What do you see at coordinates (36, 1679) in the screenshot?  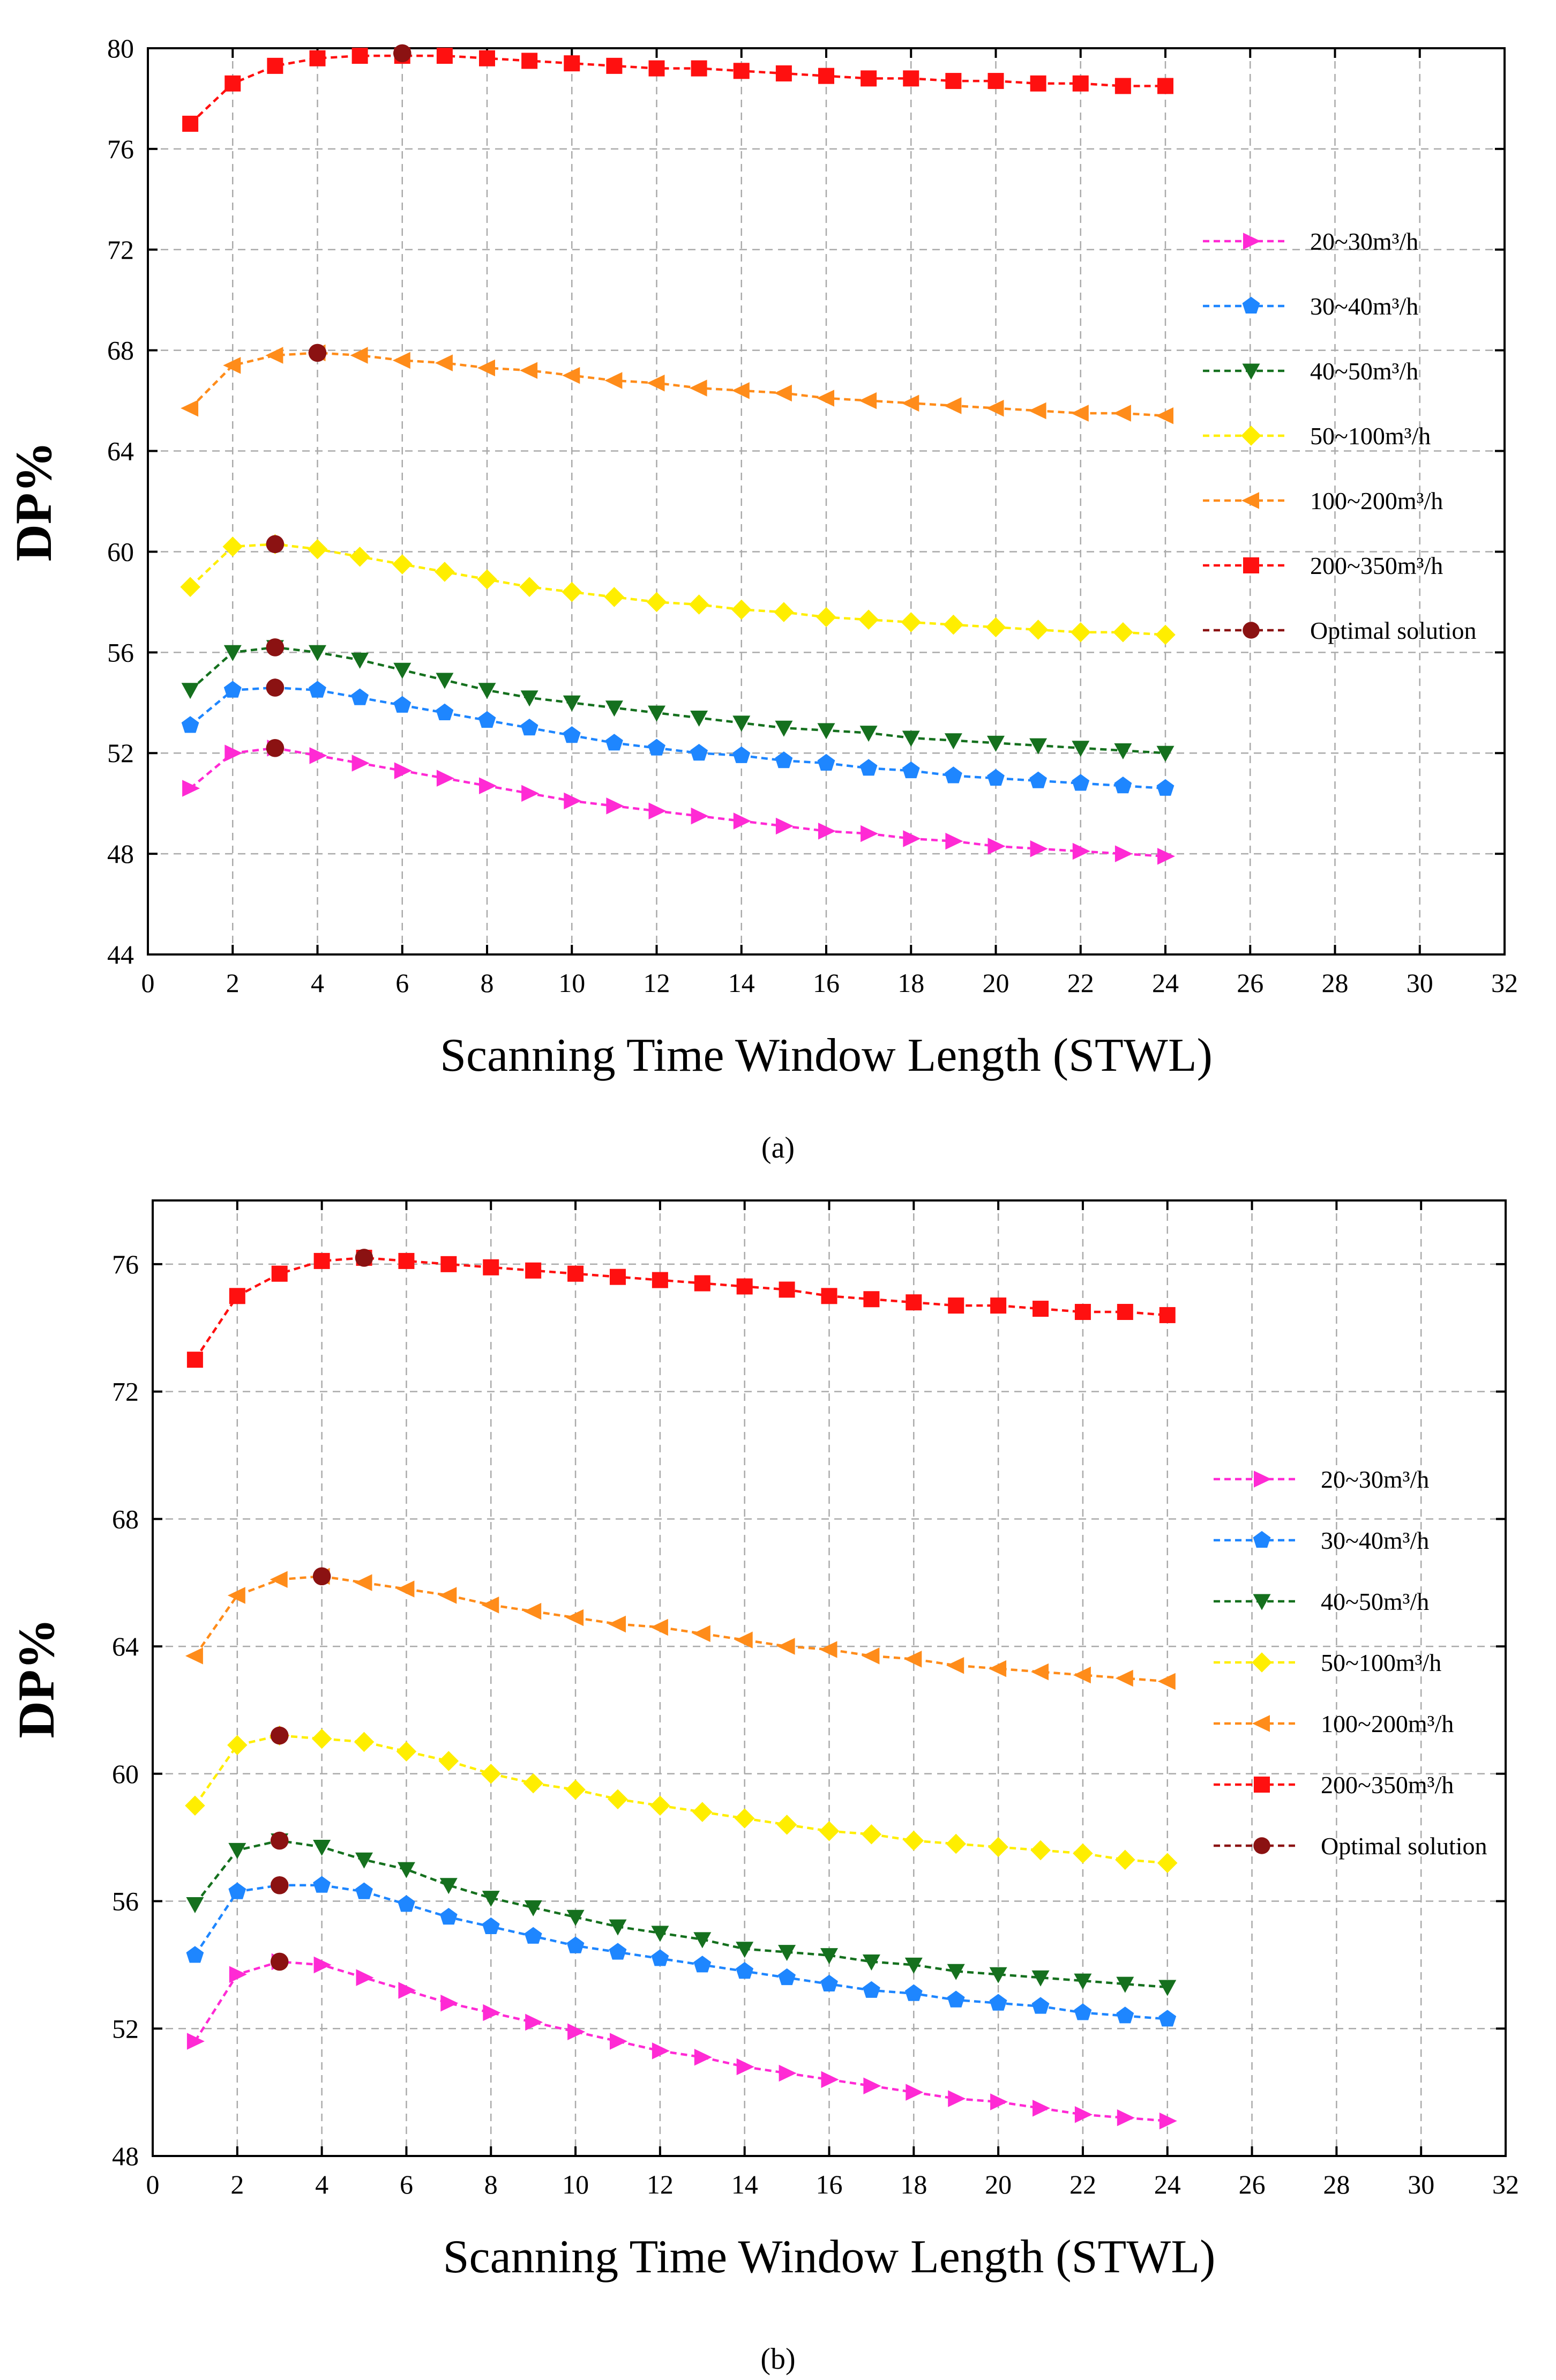 I see `y-axis-label: DP%` at bounding box center [36, 1679].